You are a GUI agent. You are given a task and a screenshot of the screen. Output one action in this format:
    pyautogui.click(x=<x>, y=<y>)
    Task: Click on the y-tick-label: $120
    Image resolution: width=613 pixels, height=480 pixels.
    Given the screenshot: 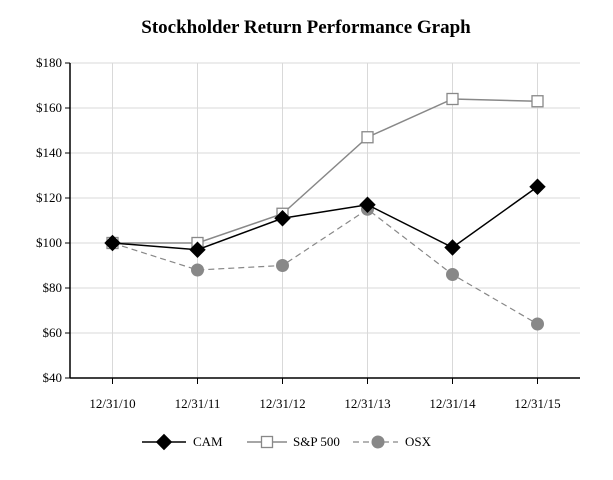 What is the action you would take?
    pyautogui.click(x=49, y=197)
    